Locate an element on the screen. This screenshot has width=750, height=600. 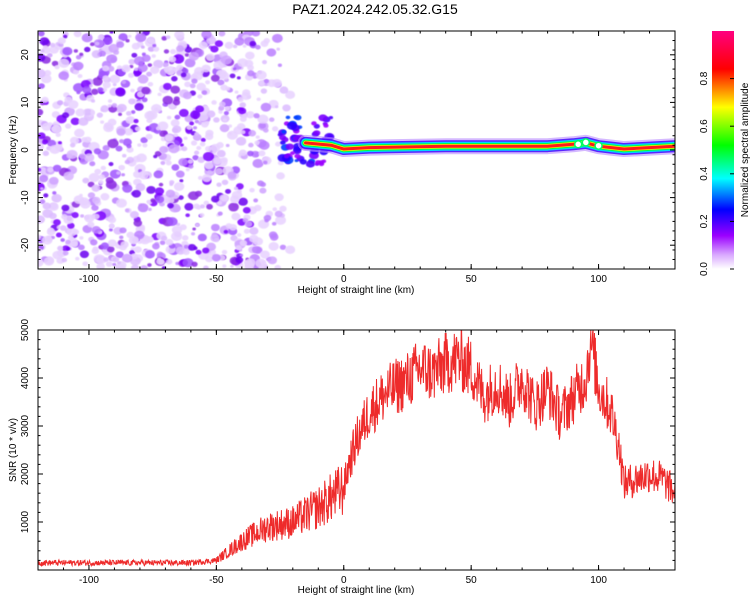
bottom-y-tick-label: 5000 is located at coordinates (25, 329).